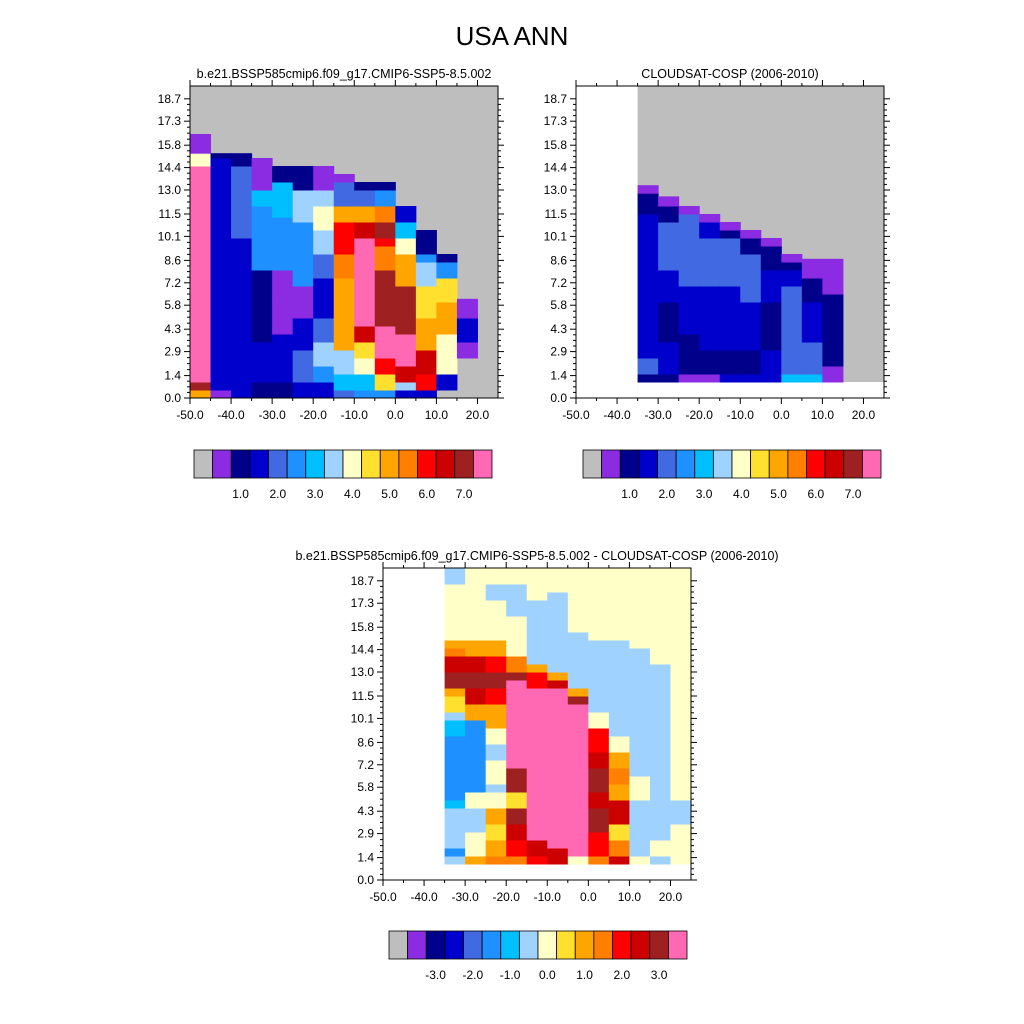 The image size is (1024, 1024). Describe the element at coordinates (395, 415) in the screenshot. I see `x-tick-label: 0.0` at that location.